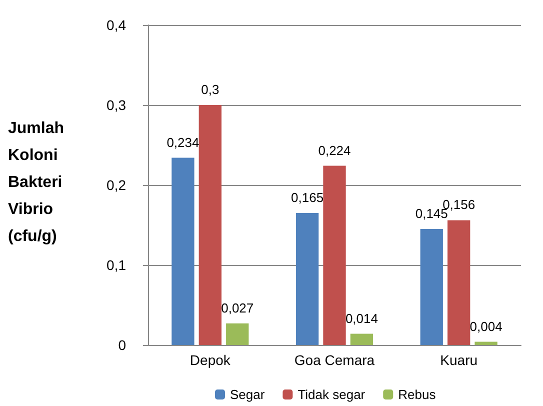 The image size is (543, 406). I want to click on x-tick-label: Goa Cemara, so click(334, 360).